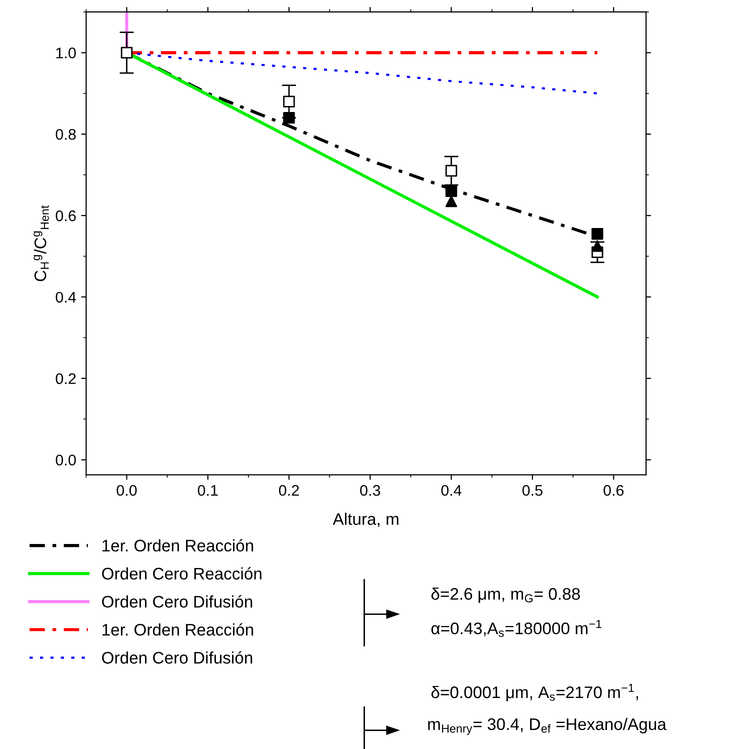 This screenshot has width=730, height=749. What do you see at coordinates (66, 134) in the screenshot?
I see `y-tick-label: 0.8` at bounding box center [66, 134].